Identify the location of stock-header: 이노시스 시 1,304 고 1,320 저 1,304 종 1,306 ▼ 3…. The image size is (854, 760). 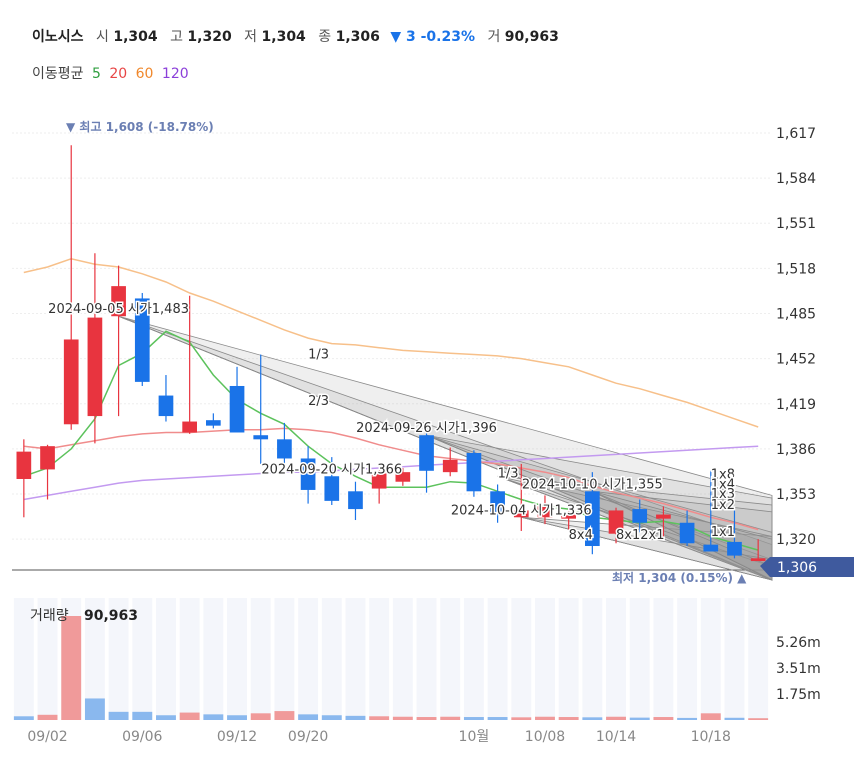
(295, 36).